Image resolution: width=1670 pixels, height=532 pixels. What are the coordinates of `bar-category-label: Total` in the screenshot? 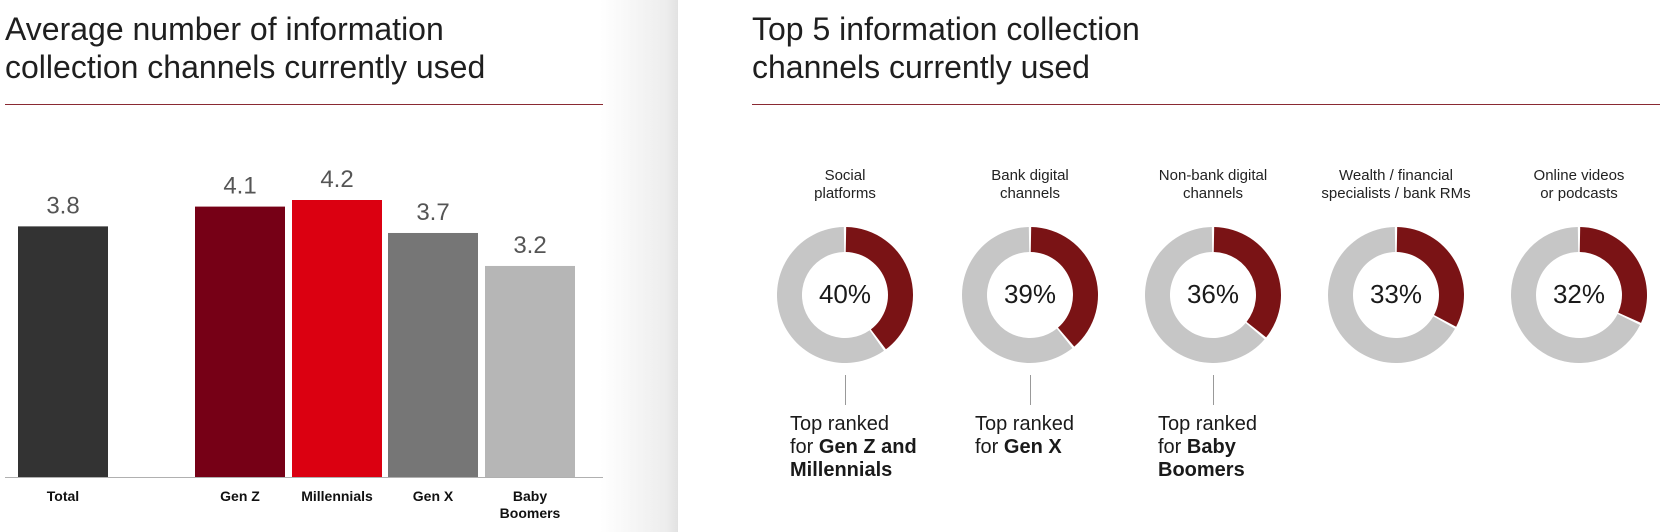 It's located at (63, 496).